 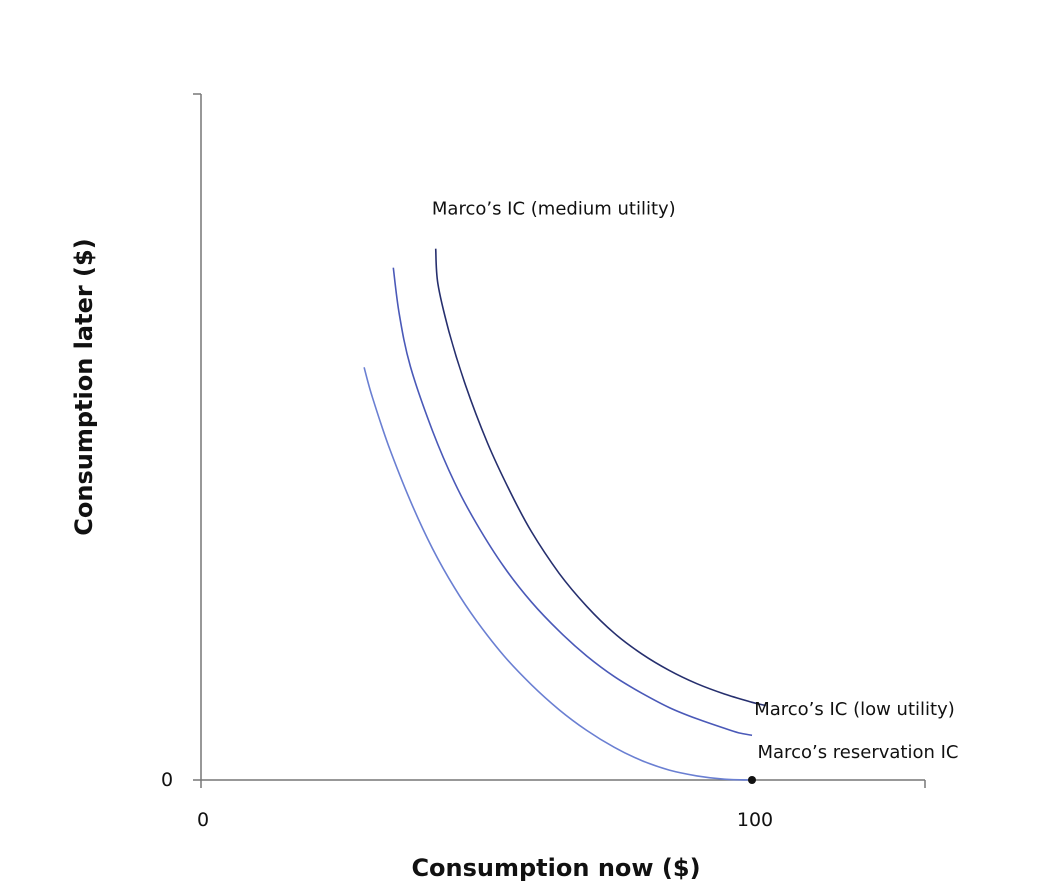 I want to click on medium-utility-ic-label: Marco’s IC (medium utility), so click(x=554, y=208).